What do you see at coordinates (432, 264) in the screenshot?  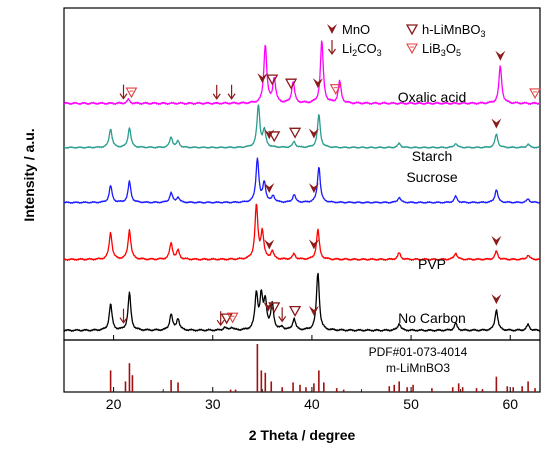 I see `series-label: PVP` at bounding box center [432, 264].